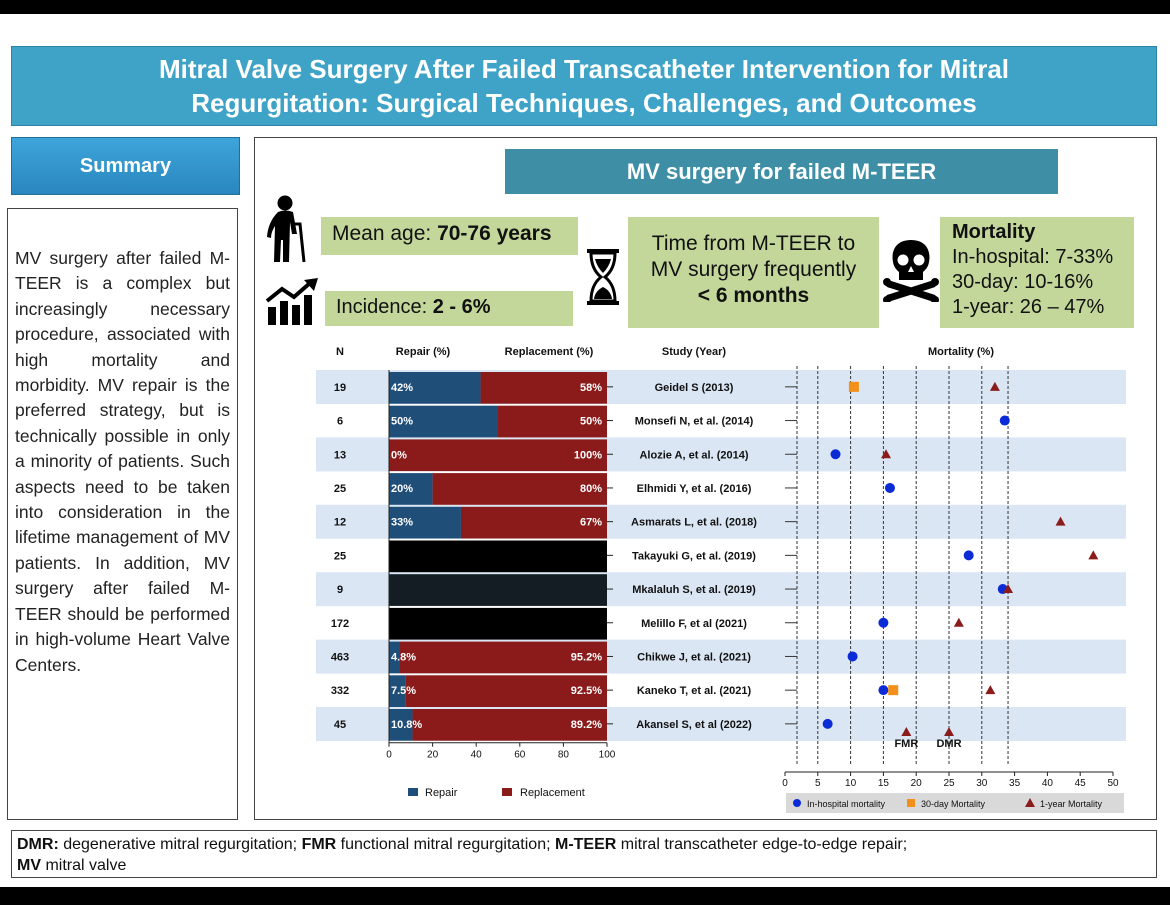  What do you see at coordinates (949, 783) in the screenshot?
I see `scatter-x-tick-label: 25` at bounding box center [949, 783].